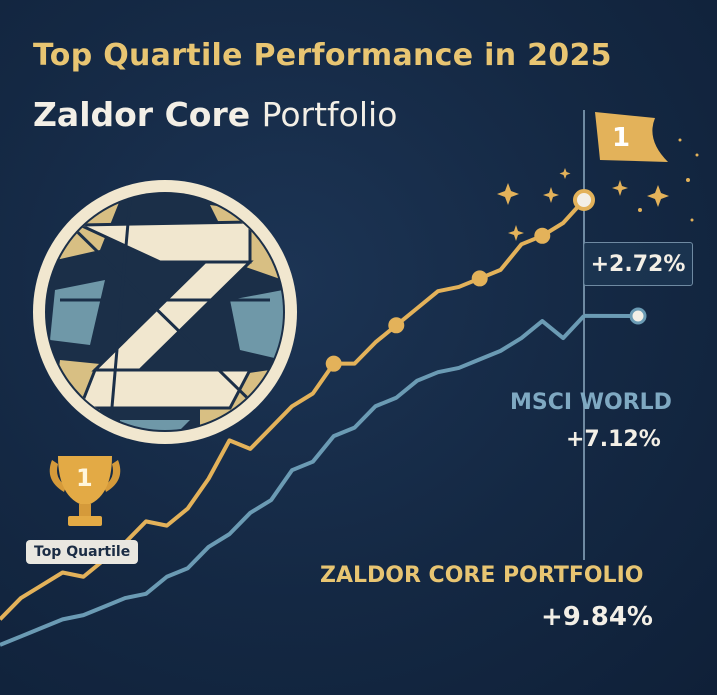 Image resolution: width=717 pixels, height=695 pixels. I want to click on chart-subtitle: Zaldor Core Portfolio, so click(215, 114).